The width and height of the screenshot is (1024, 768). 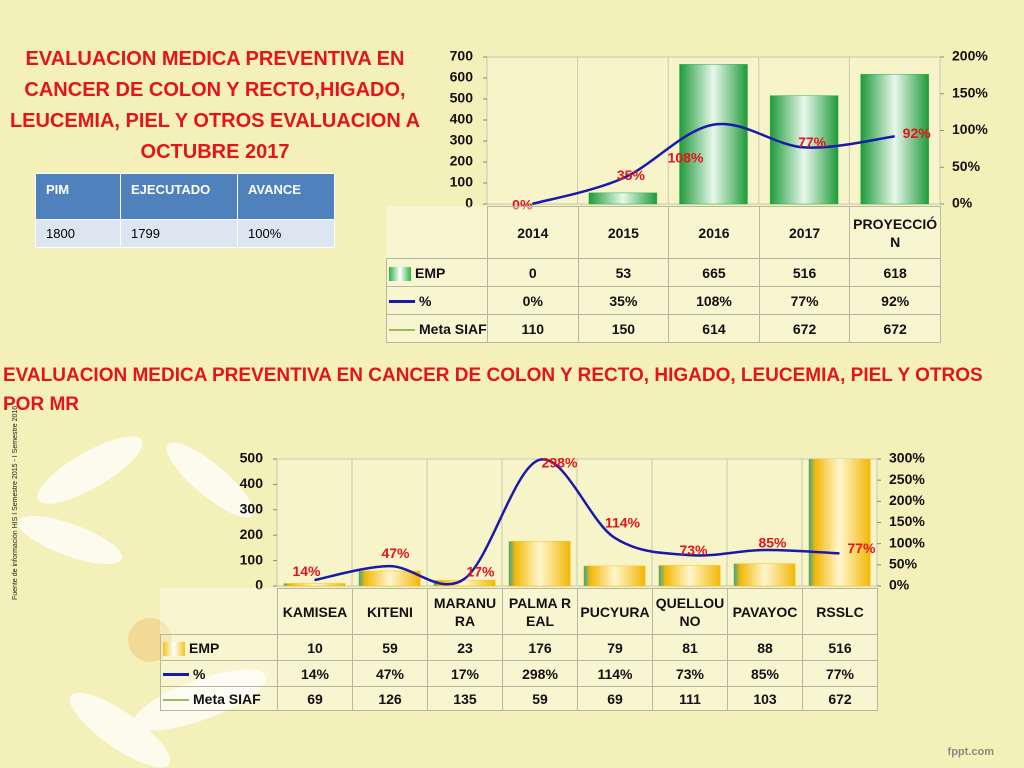 What do you see at coordinates (252, 559) in the screenshot?
I see `y-tick-label: 100` at bounding box center [252, 559].